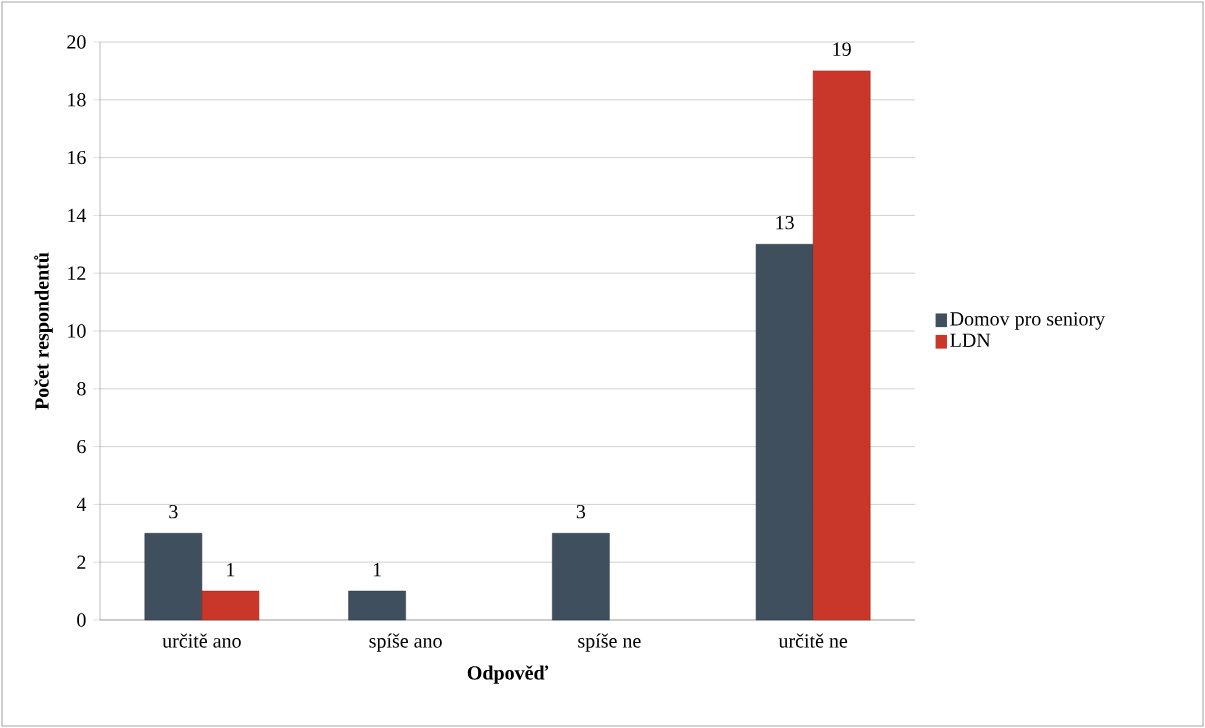  I want to click on data-label: 13, so click(785, 222).